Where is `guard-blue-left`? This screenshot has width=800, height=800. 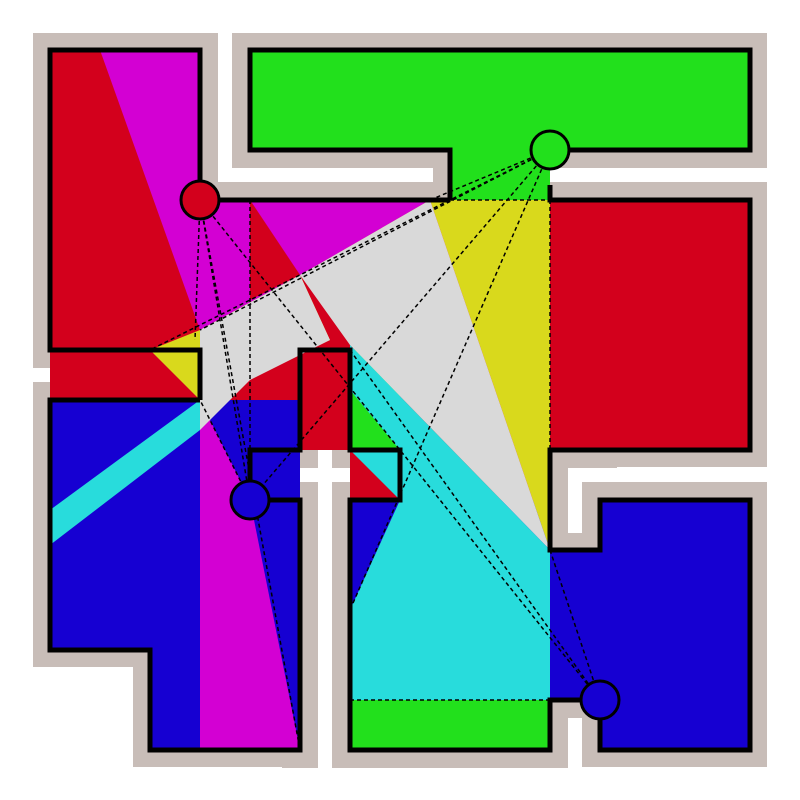
guard-blue-left is located at coordinates (250, 500).